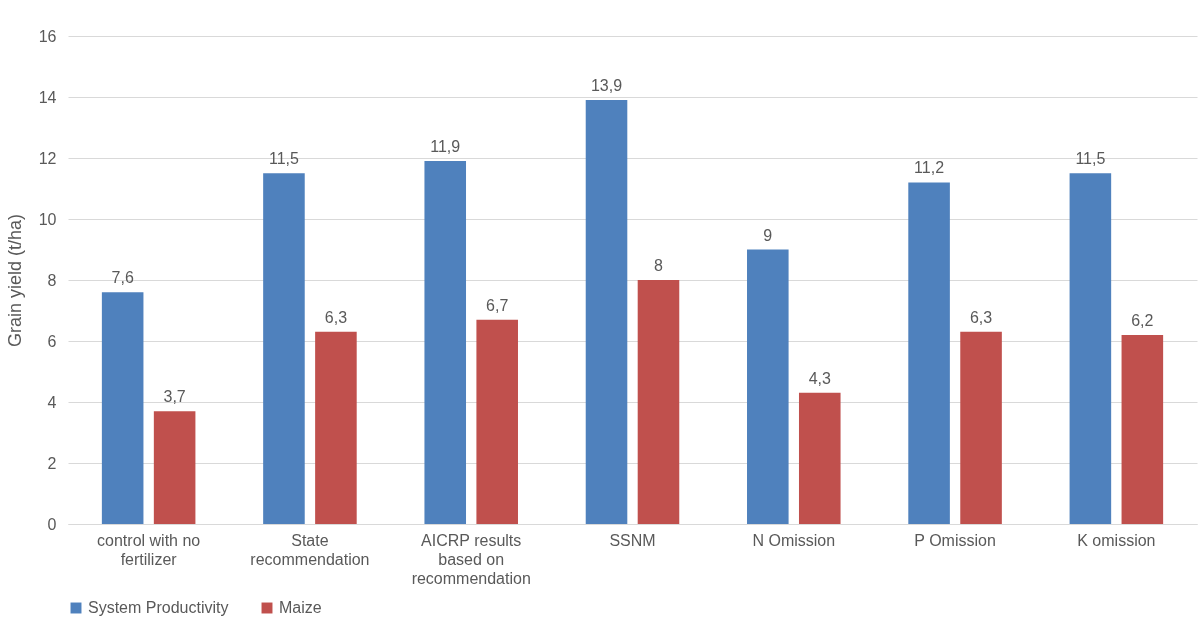 The height and width of the screenshot is (624, 1201). Describe the element at coordinates (819, 378) in the screenshot. I see `data-label: 4,3` at that location.